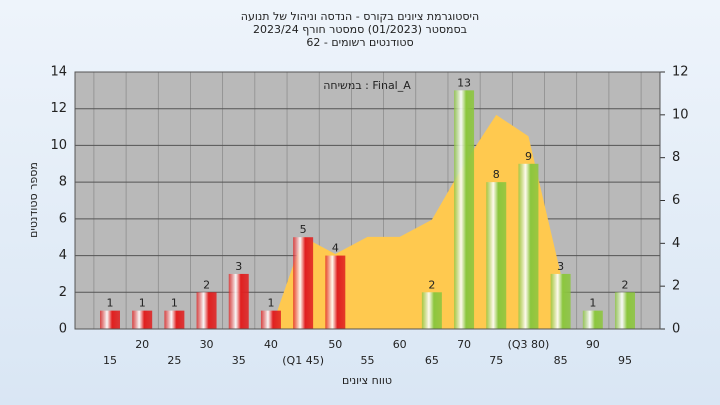 This screenshot has width=720, height=405. Describe the element at coordinates (367, 380) in the screenshot. I see `x-axis-label: טווח ציונים` at that location.